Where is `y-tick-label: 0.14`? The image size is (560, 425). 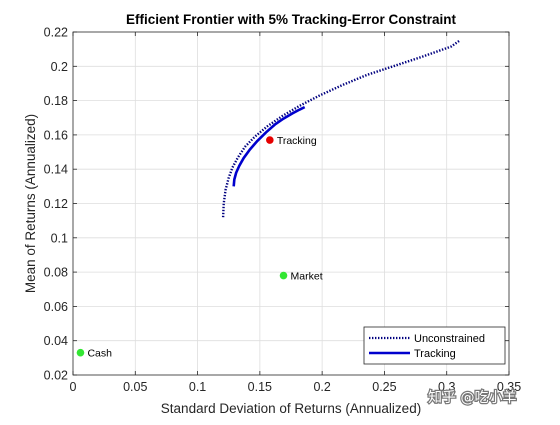 y-tick-label: 0.14 is located at coordinates (56, 170).